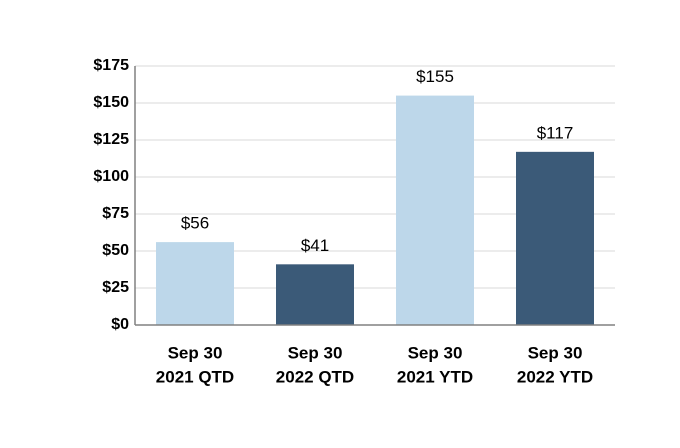  Describe the element at coordinates (115, 287) in the screenshot. I see `y-tick-label: $25` at that location.